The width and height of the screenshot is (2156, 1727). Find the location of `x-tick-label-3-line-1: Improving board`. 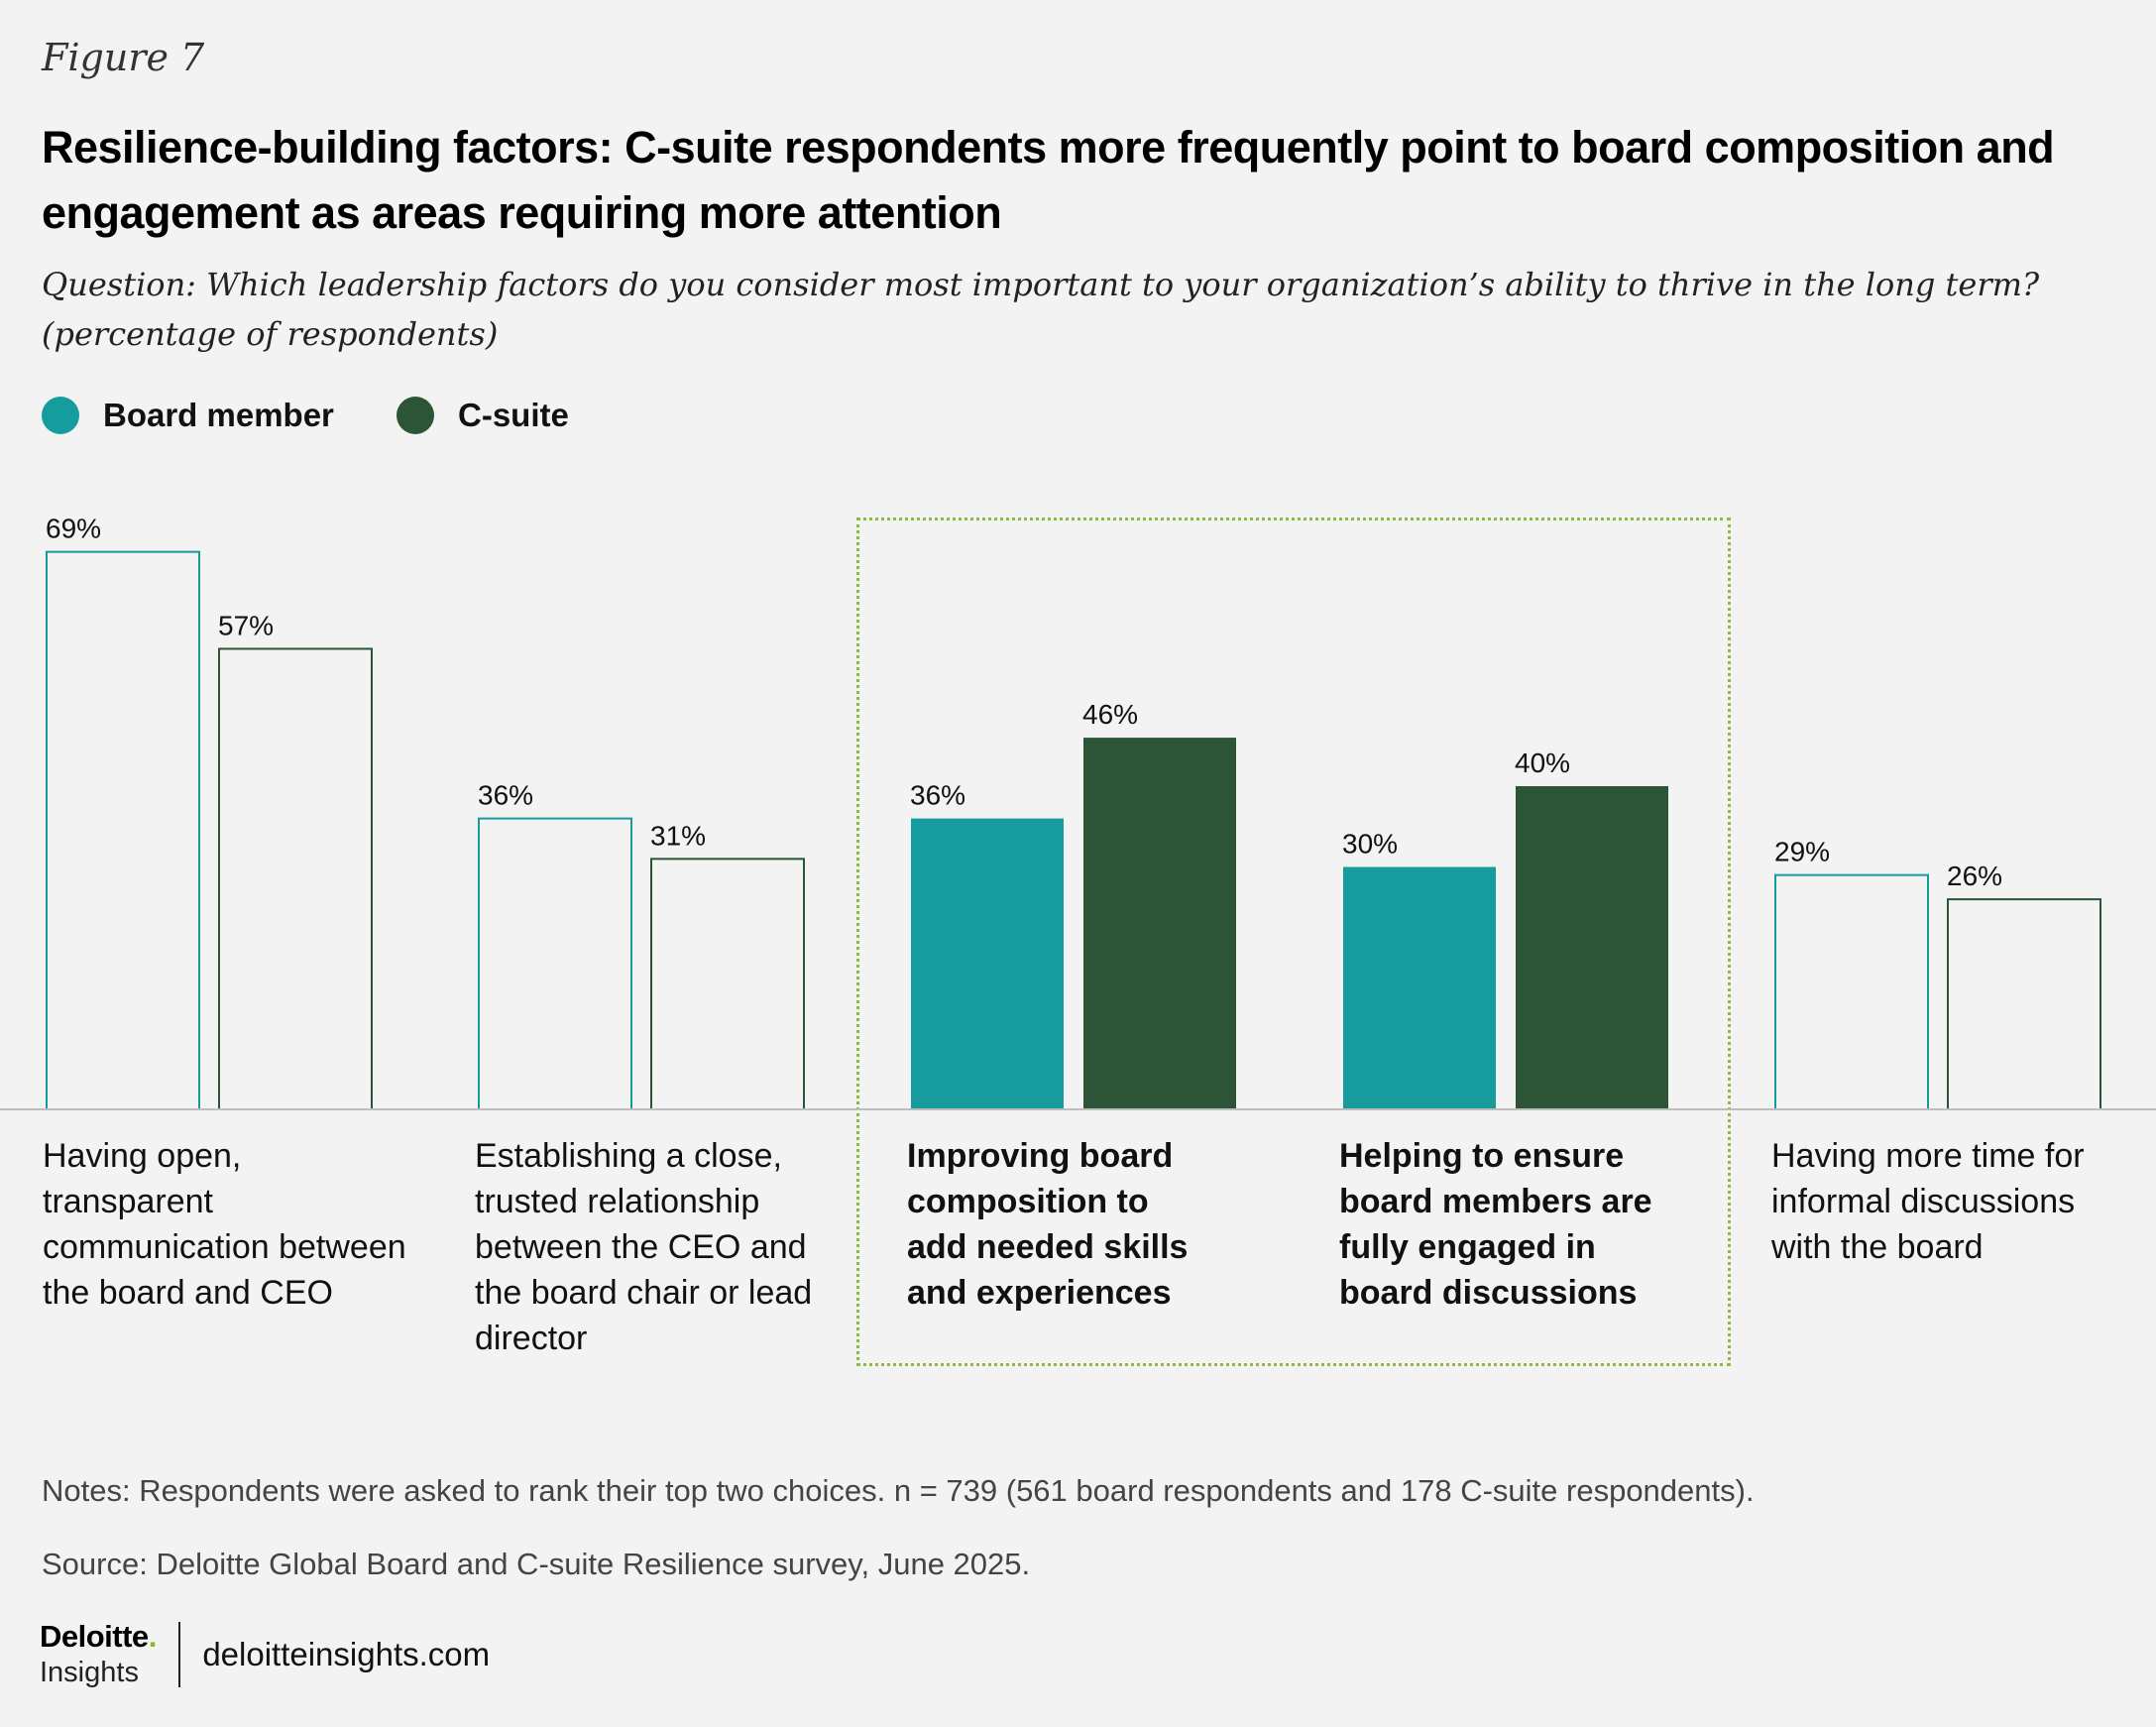

x-tick-label-3-line-1: Improving board is located at coordinates (1040, 1156).